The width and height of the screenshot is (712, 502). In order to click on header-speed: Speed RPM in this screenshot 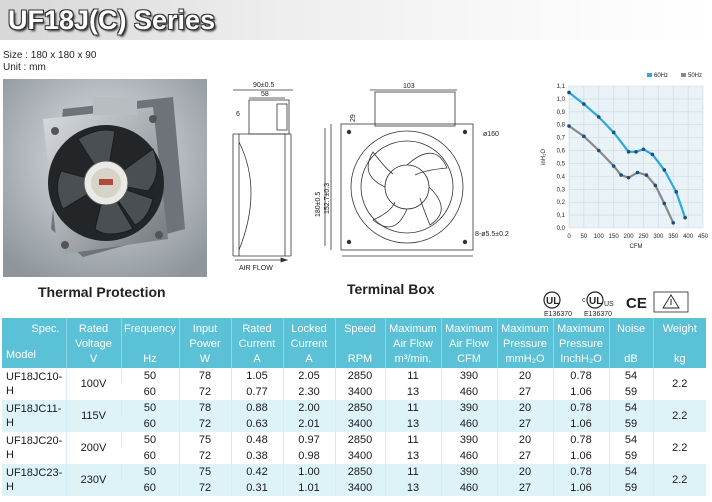, I will do `click(359, 343)`.